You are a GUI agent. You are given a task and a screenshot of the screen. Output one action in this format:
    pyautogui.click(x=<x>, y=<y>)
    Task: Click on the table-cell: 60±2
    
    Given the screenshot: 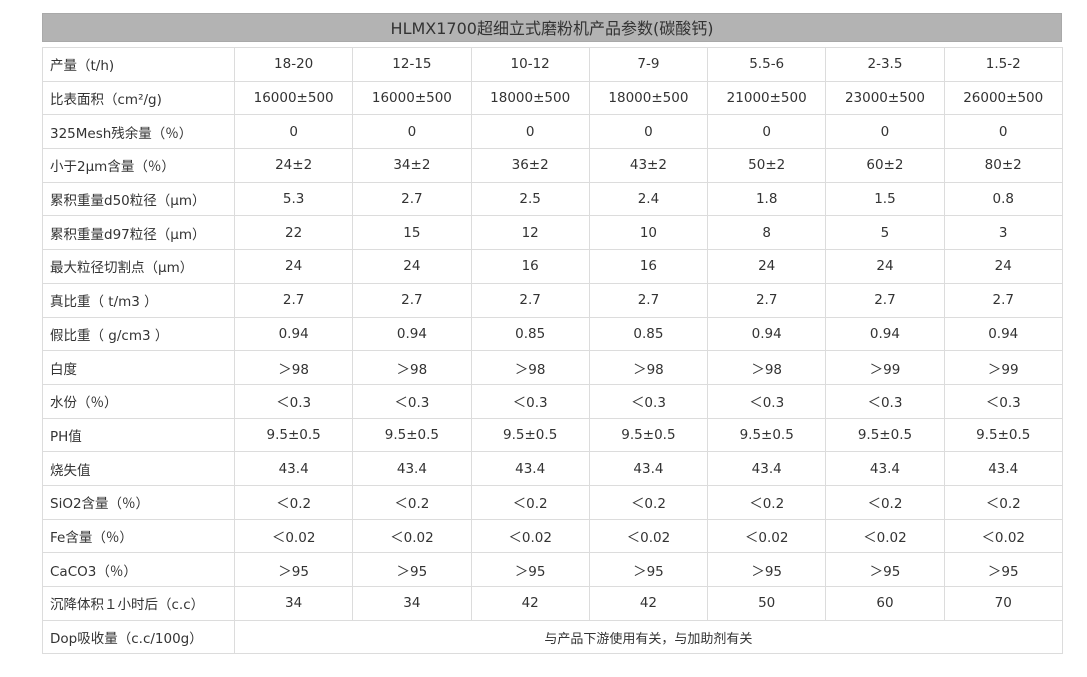 What is the action you would take?
    pyautogui.click(x=885, y=165)
    